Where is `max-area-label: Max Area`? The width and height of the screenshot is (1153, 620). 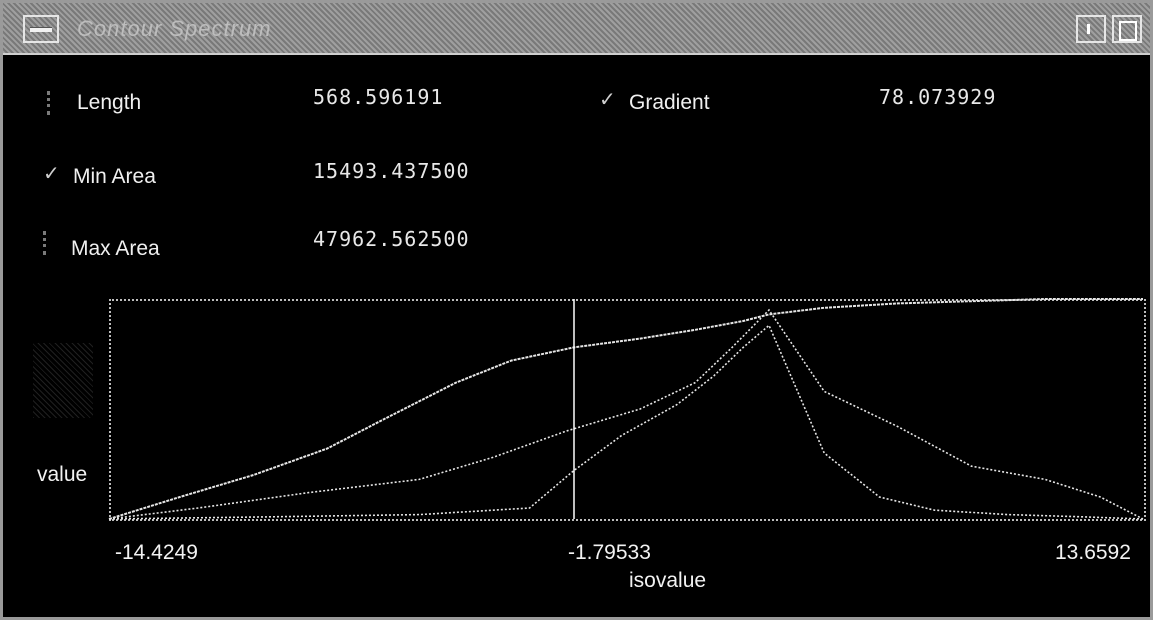
max-area-label: Max Area is located at coordinates (115, 248).